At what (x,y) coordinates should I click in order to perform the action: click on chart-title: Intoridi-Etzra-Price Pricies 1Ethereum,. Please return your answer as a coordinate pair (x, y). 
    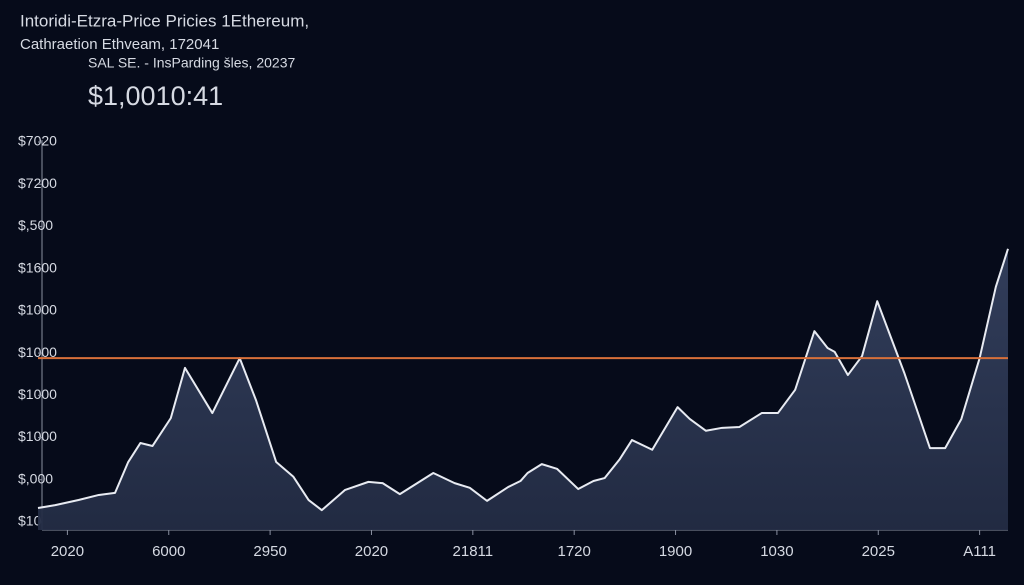
    Looking at the image, I should click on (164, 20).